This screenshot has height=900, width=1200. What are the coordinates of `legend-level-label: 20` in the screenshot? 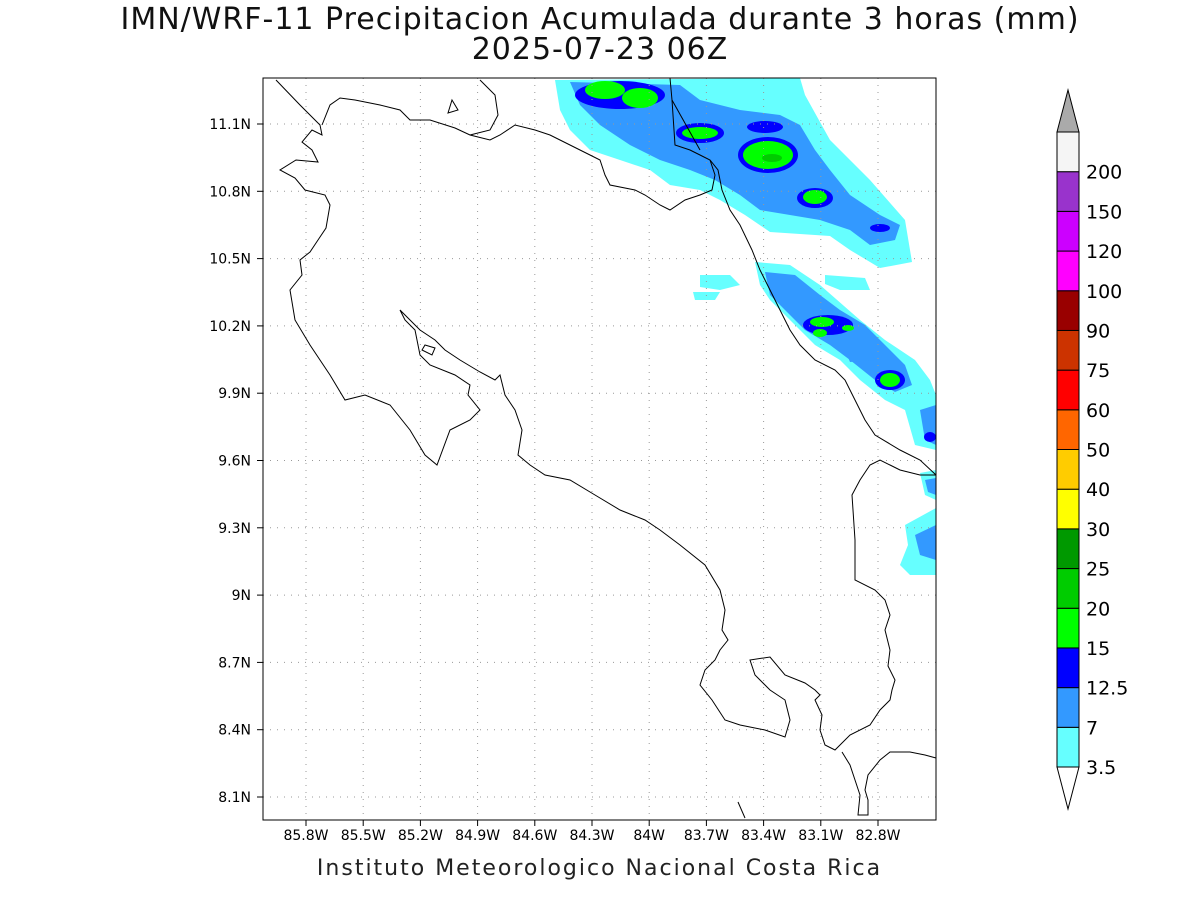 It's located at (1098, 609).